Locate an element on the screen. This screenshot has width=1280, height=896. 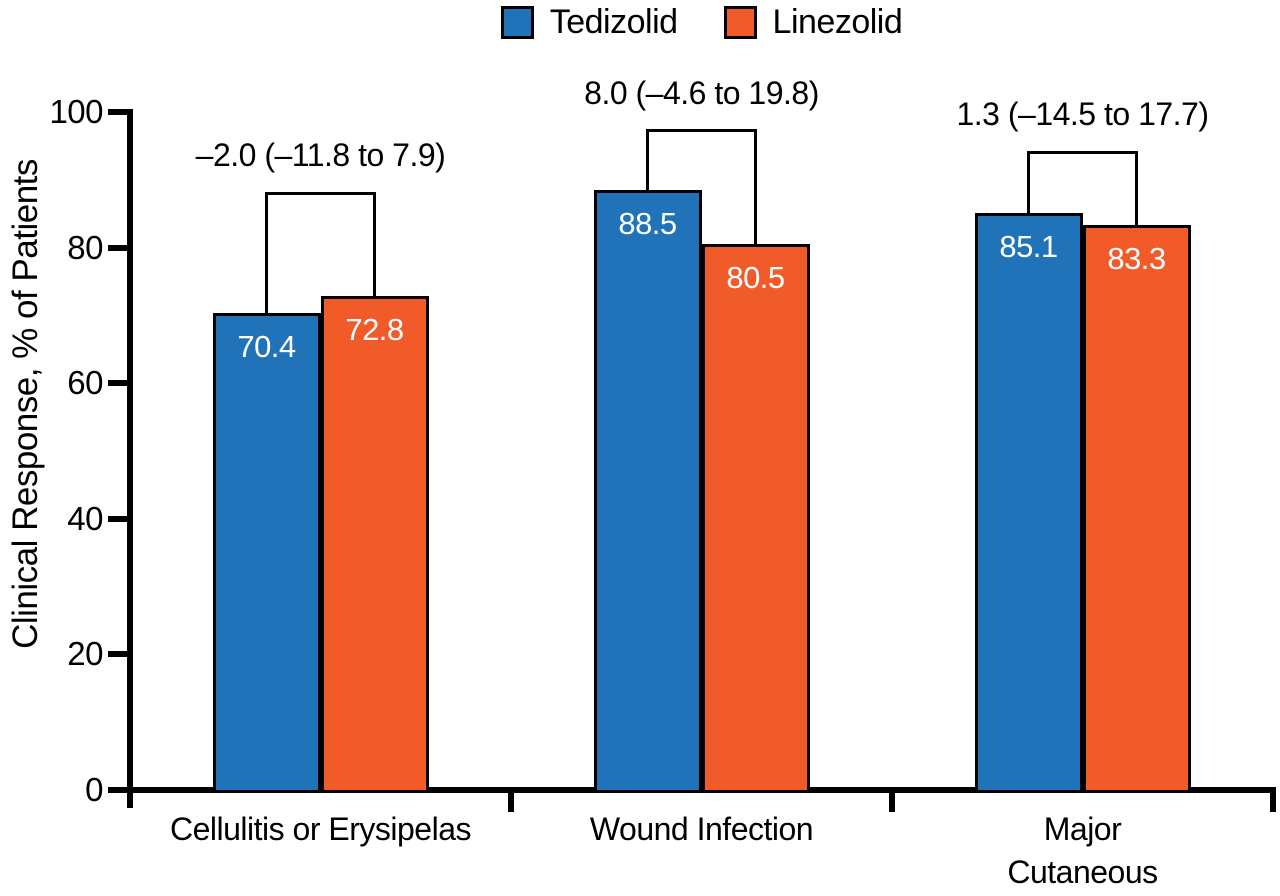
category-label-1: Wound Infection is located at coordinates (701, 829).